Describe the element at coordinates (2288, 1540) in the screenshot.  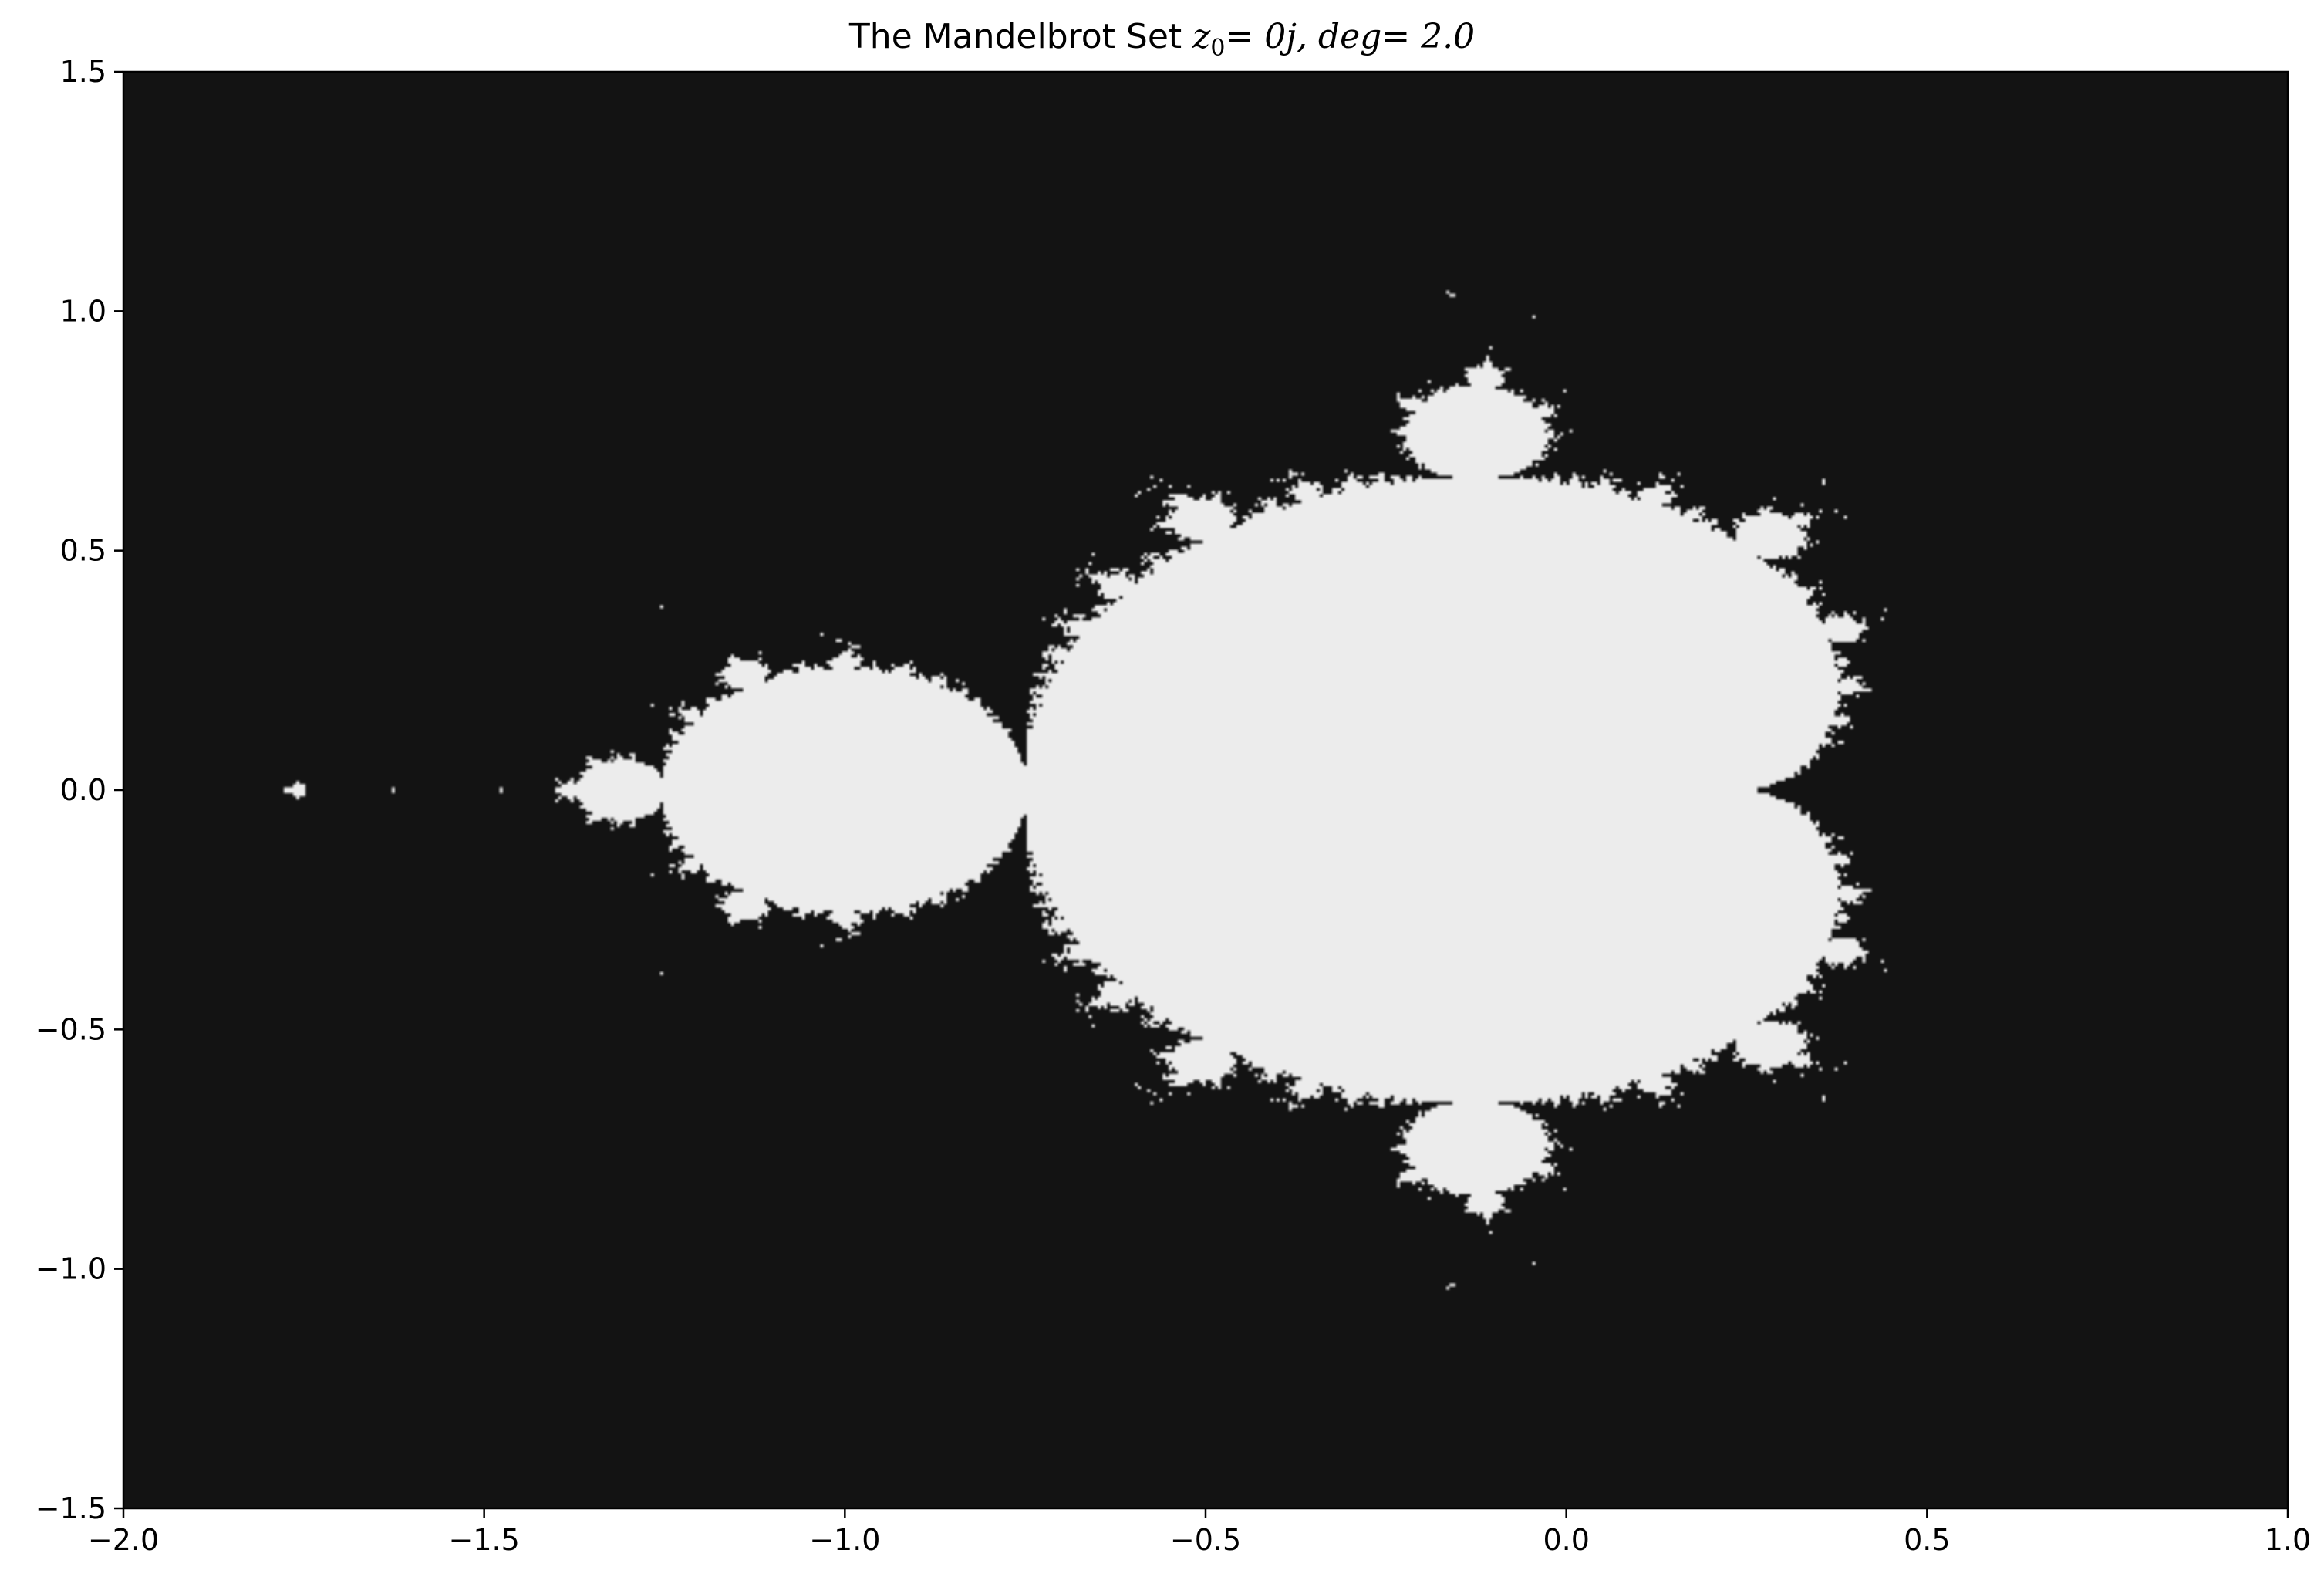
I see `x-tick-label: 1.0` at that location.